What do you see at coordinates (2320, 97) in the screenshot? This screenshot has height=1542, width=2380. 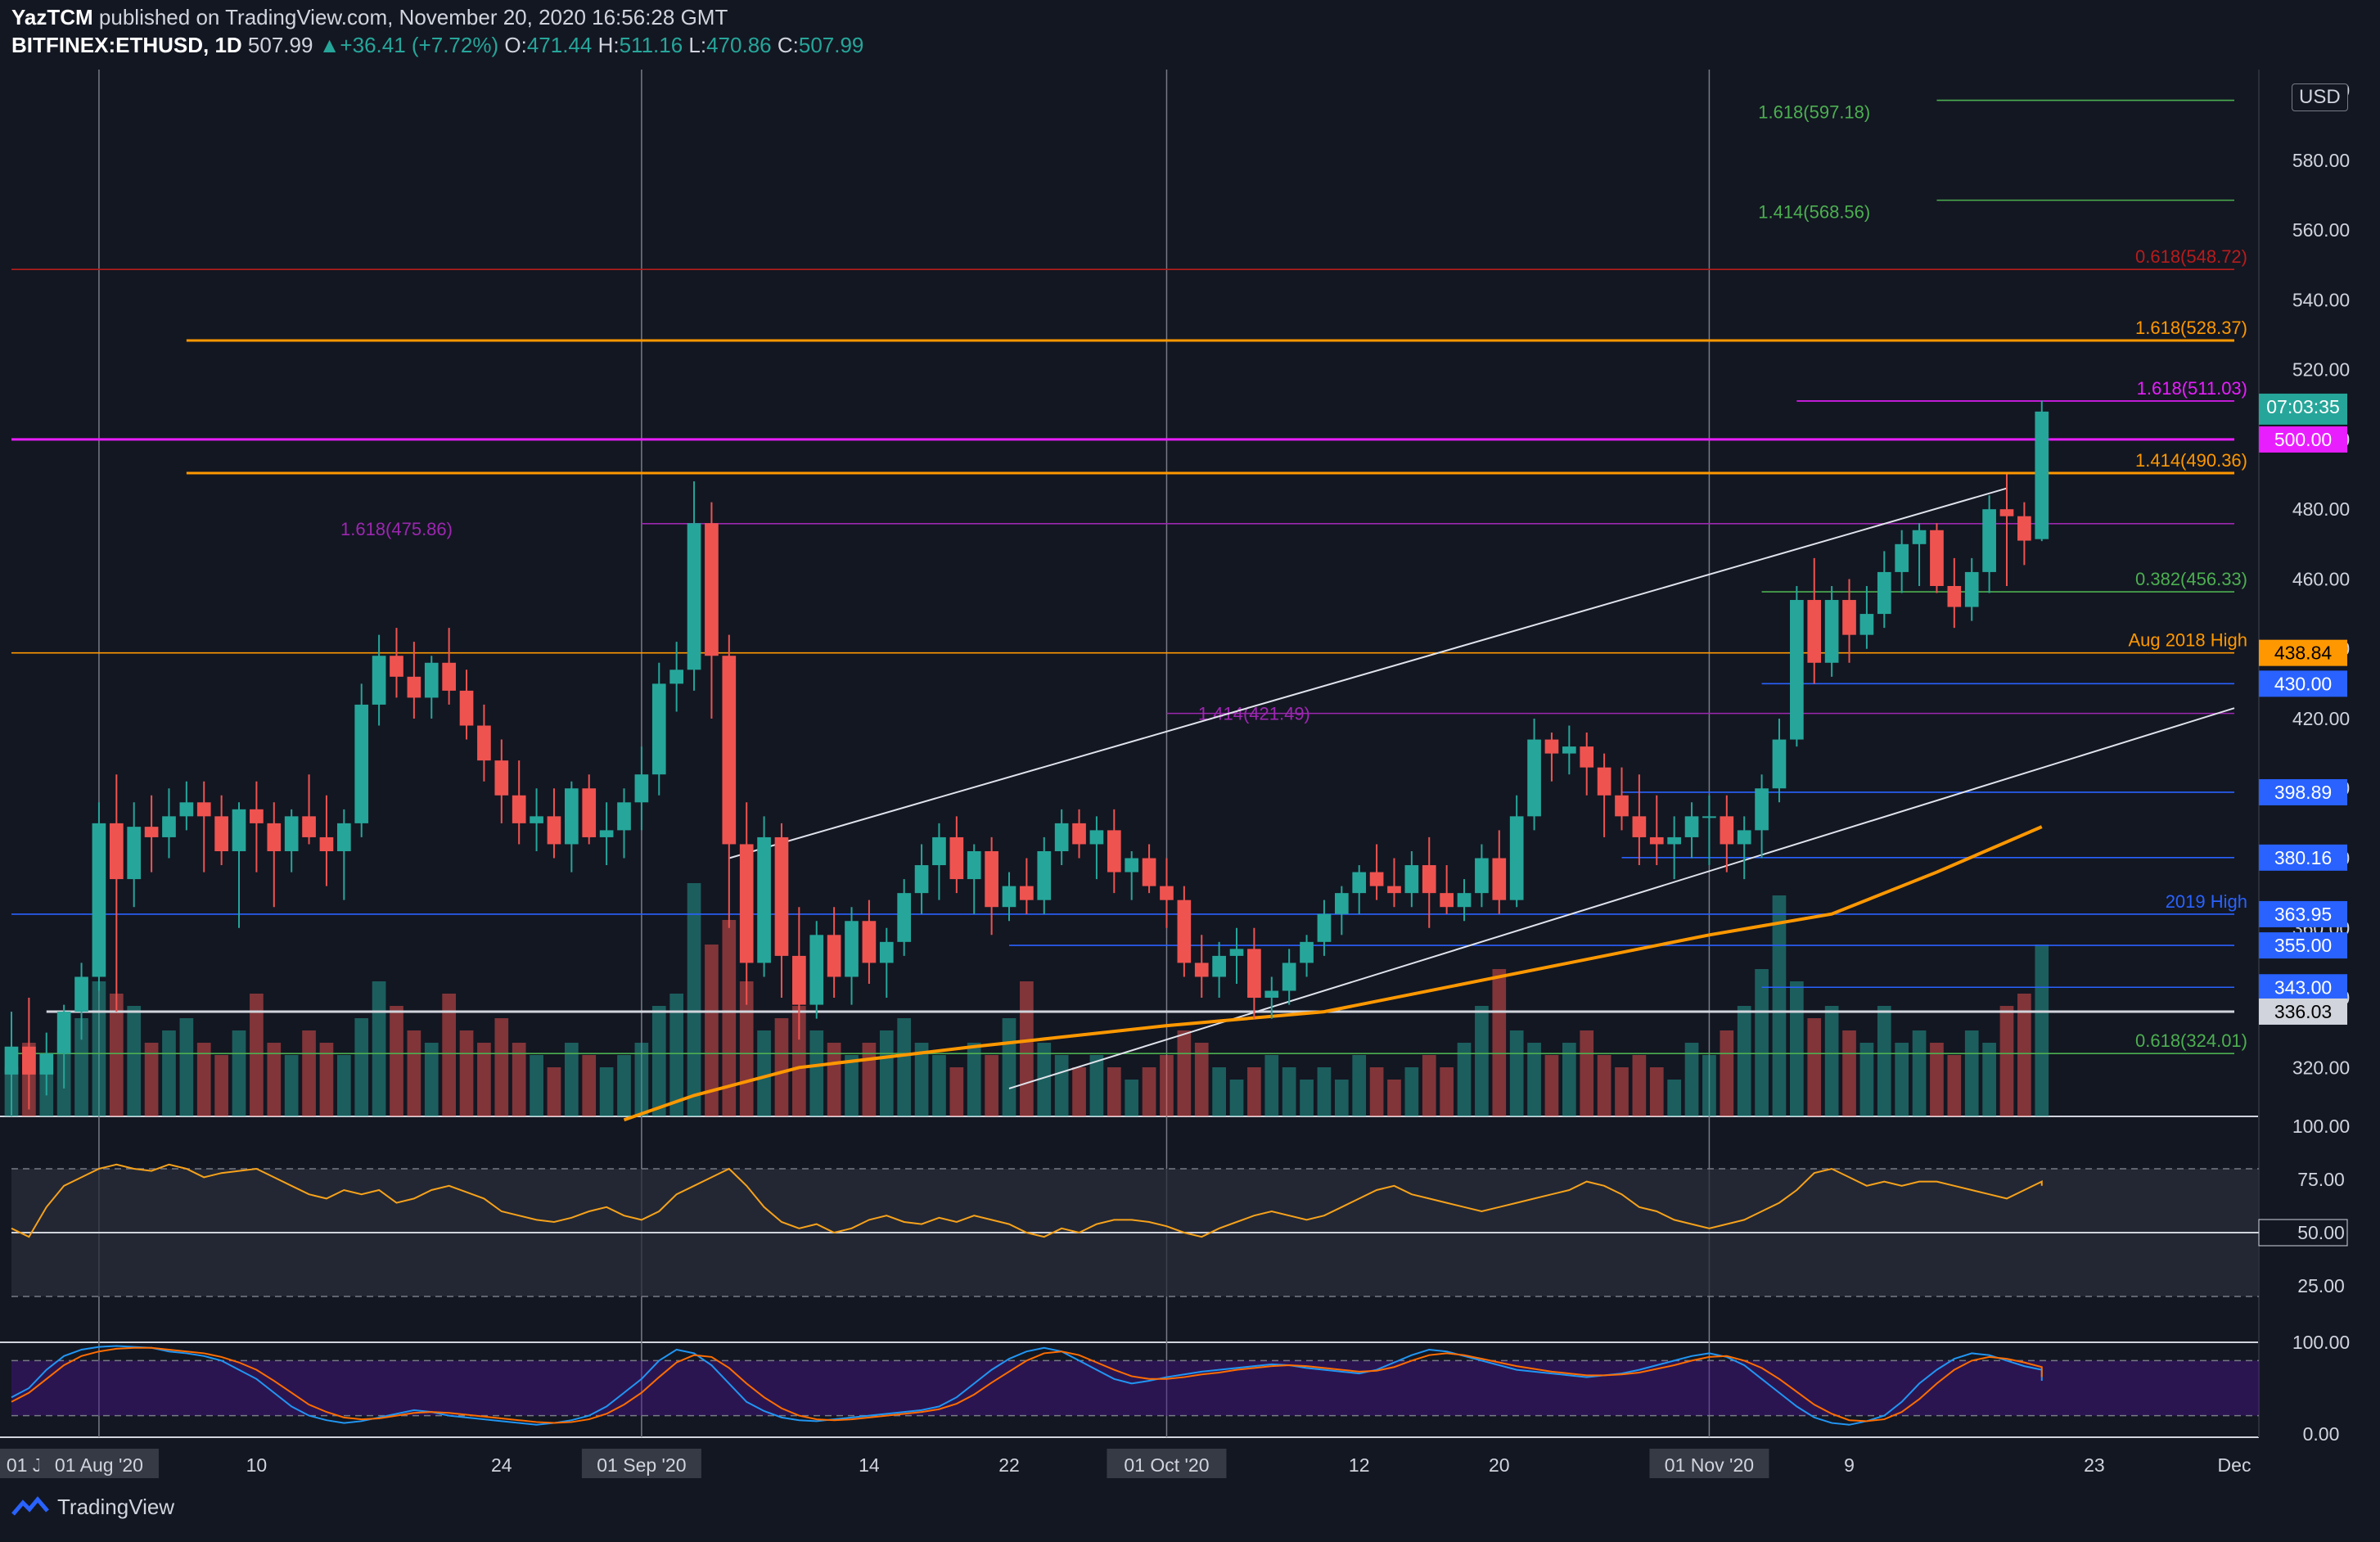 I see `currency-label: USD` at bounding box center [2320, 97].